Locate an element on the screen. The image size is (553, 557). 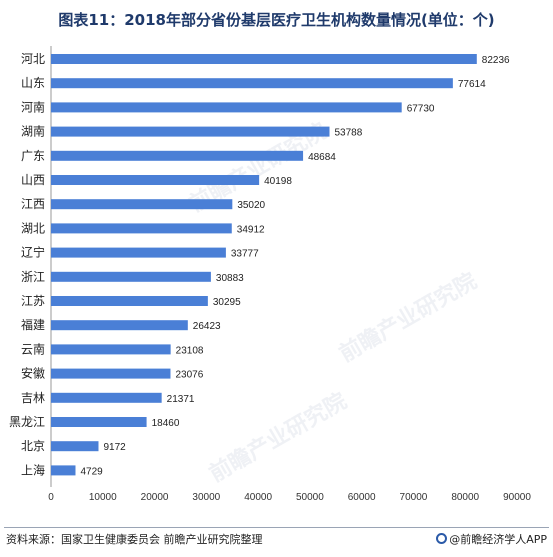
x-tick-label: 10000 is located at coordinates (103, 497).